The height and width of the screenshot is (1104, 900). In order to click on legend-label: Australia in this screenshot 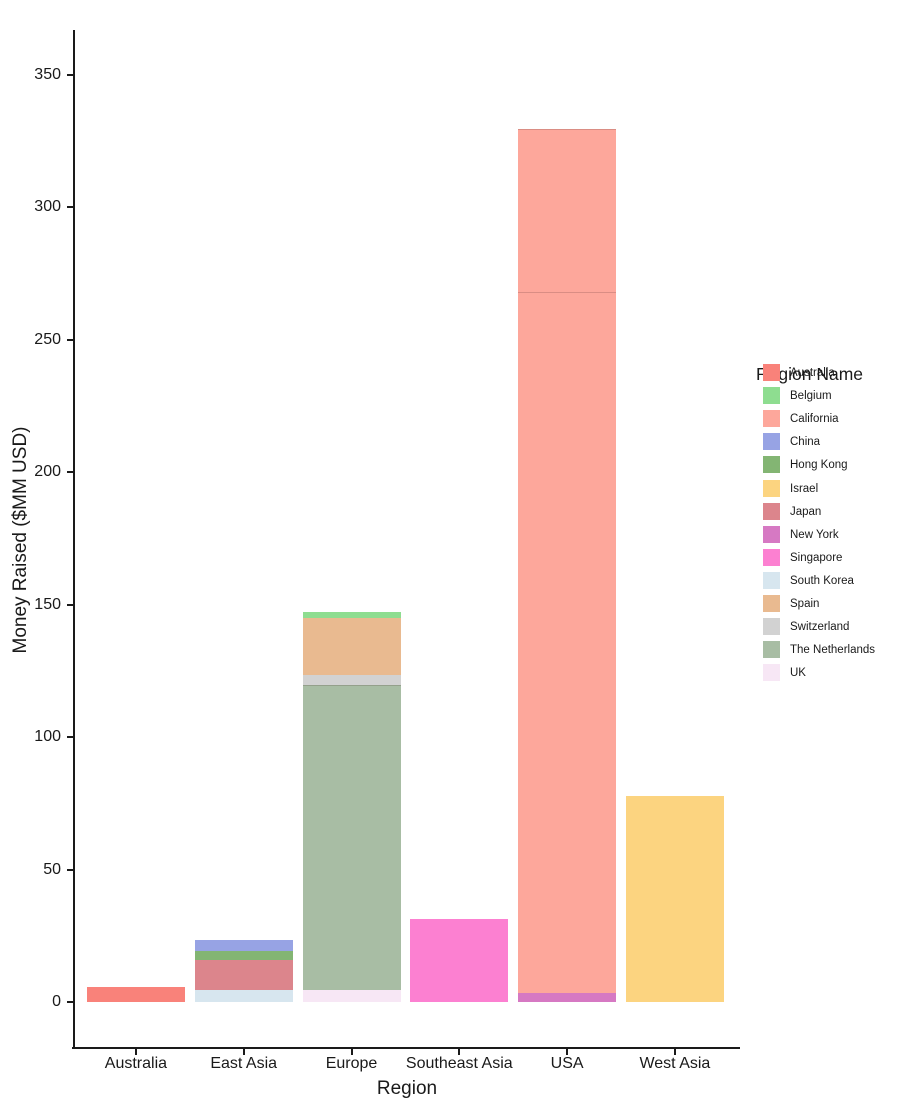, I will do `click(812, 373)`.